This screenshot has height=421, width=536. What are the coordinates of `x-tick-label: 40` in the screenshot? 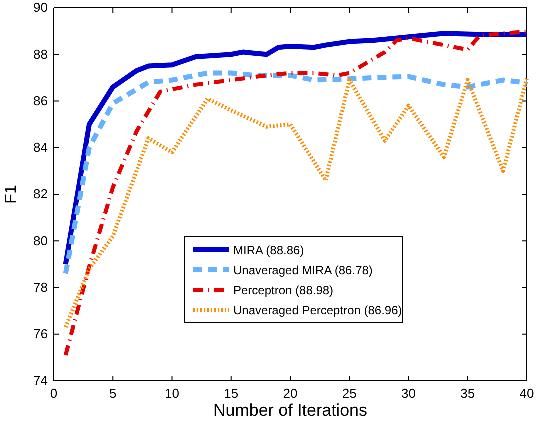 It's located at (527, 394).